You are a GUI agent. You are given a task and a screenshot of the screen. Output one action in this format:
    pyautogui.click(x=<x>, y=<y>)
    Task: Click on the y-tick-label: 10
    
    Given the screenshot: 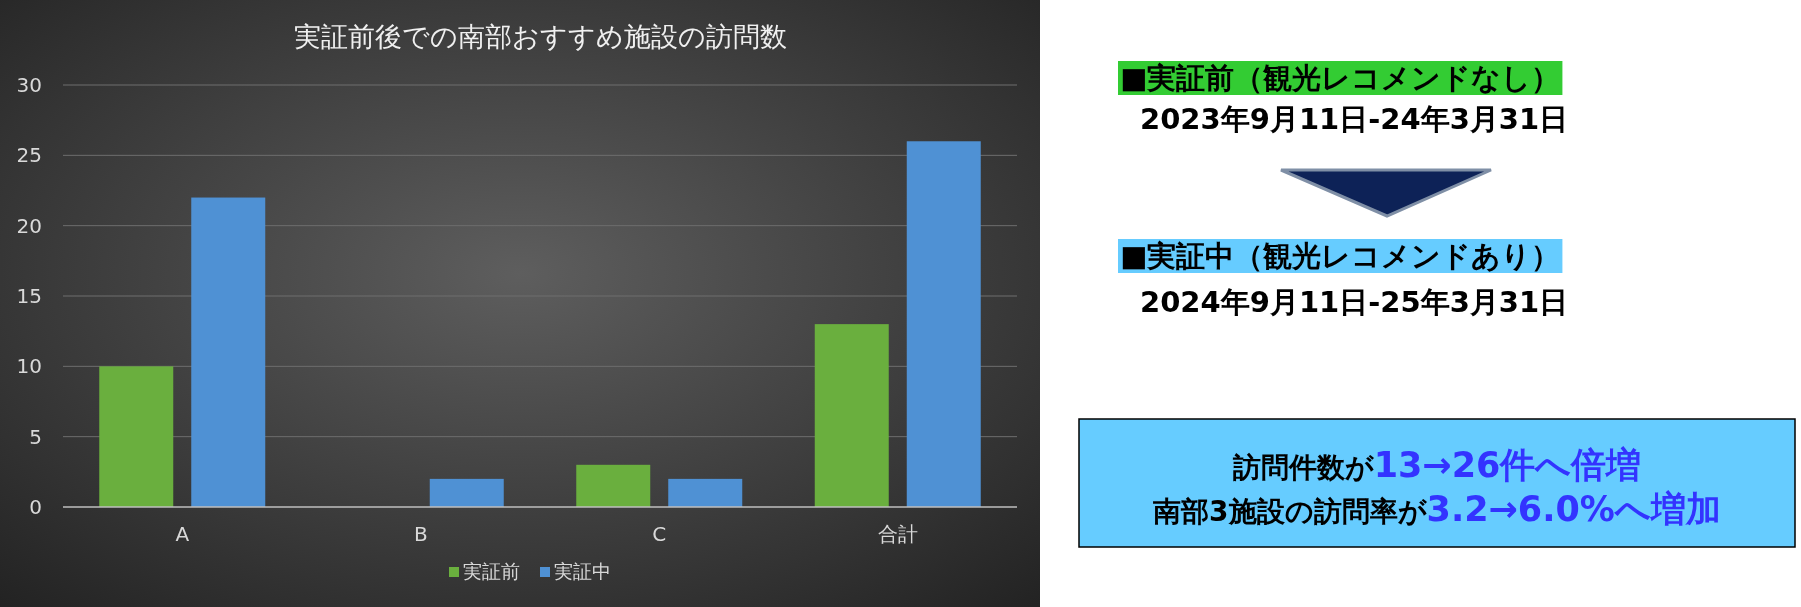 What is the action you would take?
    pyautogui.click(x=29, y=366)
    